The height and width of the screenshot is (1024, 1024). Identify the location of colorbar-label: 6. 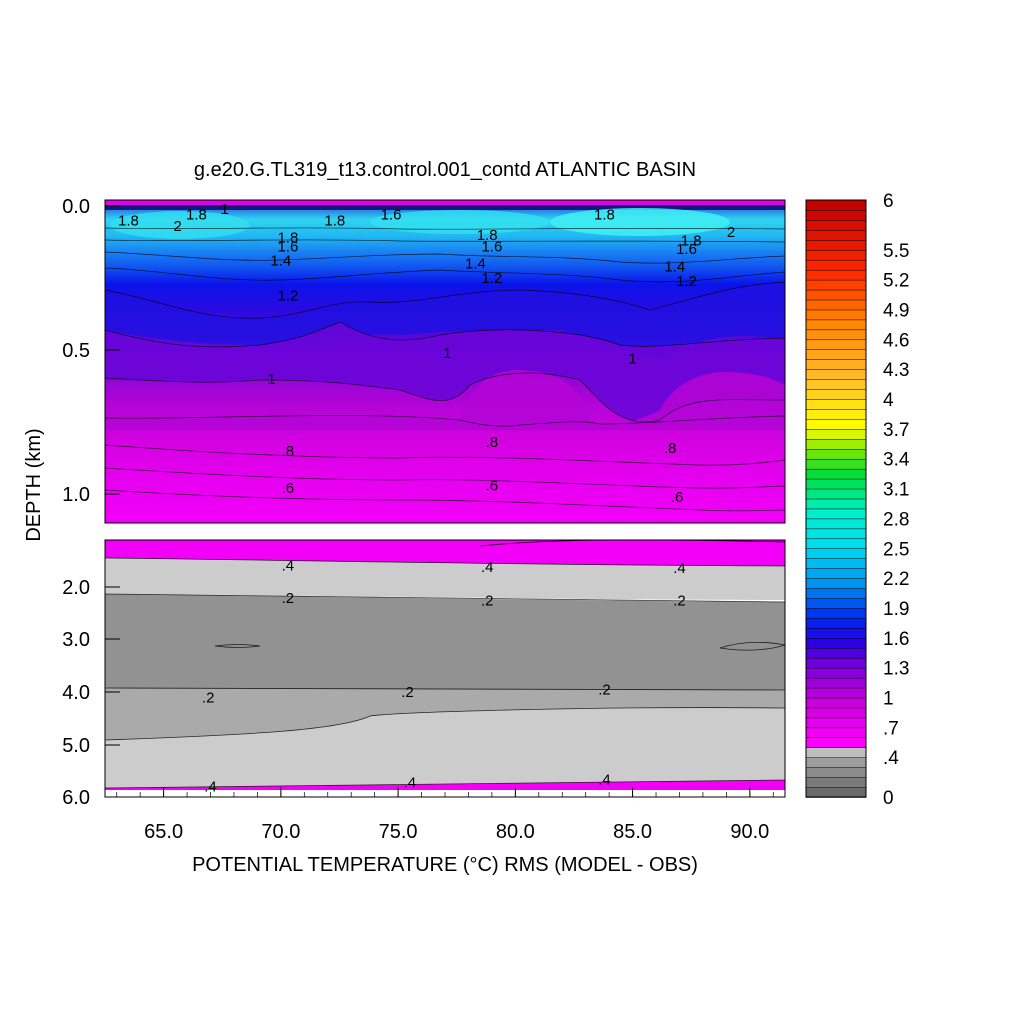
(888, 201).